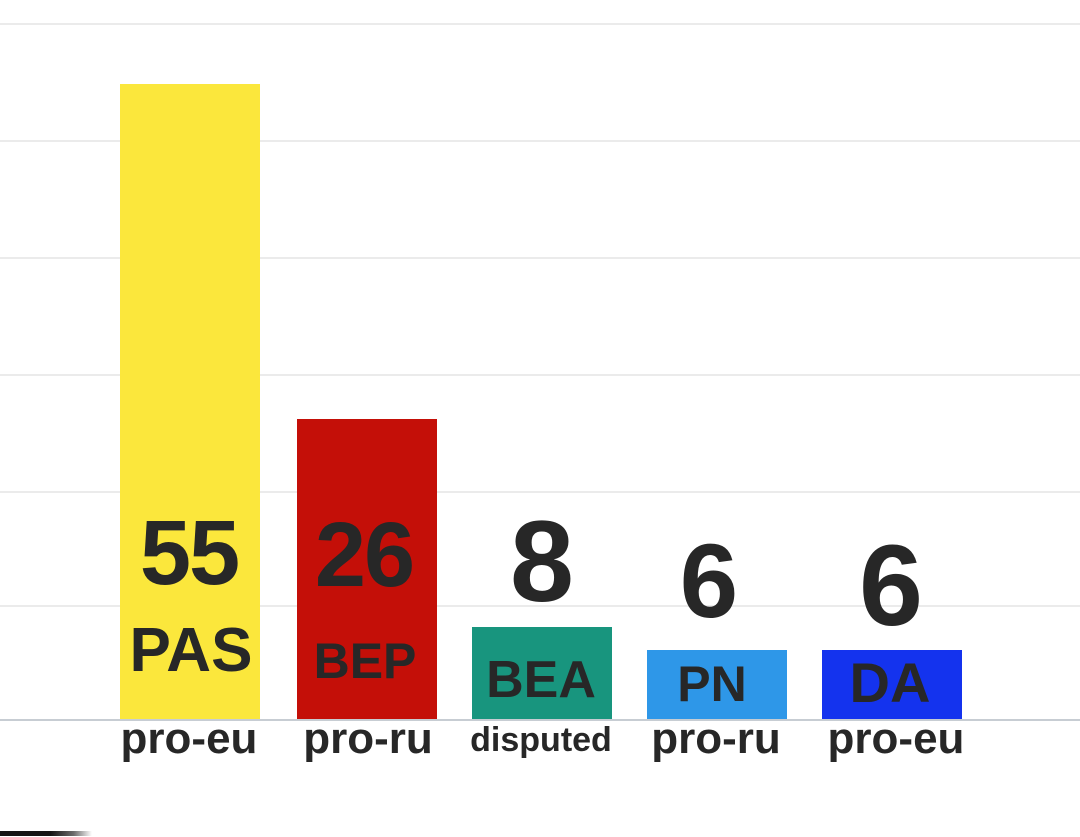 The width and height of the screenshot is (1080, 837). Describe the element at coordinates (364, 555) in the screenshot. I see `value-label-bep: 26` at that location.